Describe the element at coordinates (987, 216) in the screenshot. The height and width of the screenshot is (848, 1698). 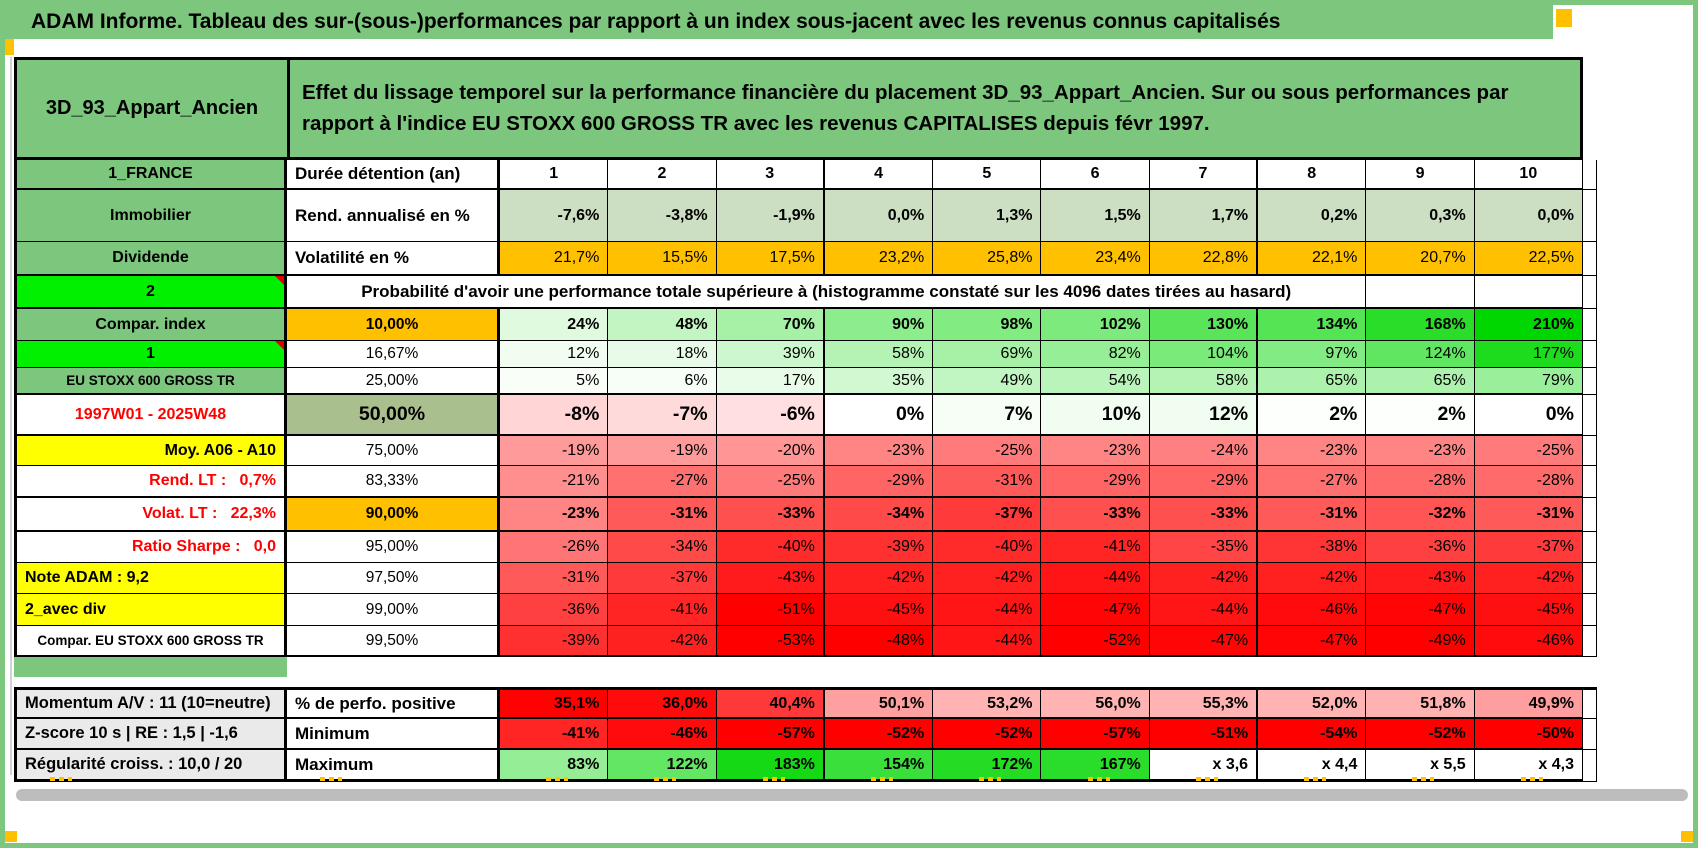
I see `data-cell: 1,3%` at that location.